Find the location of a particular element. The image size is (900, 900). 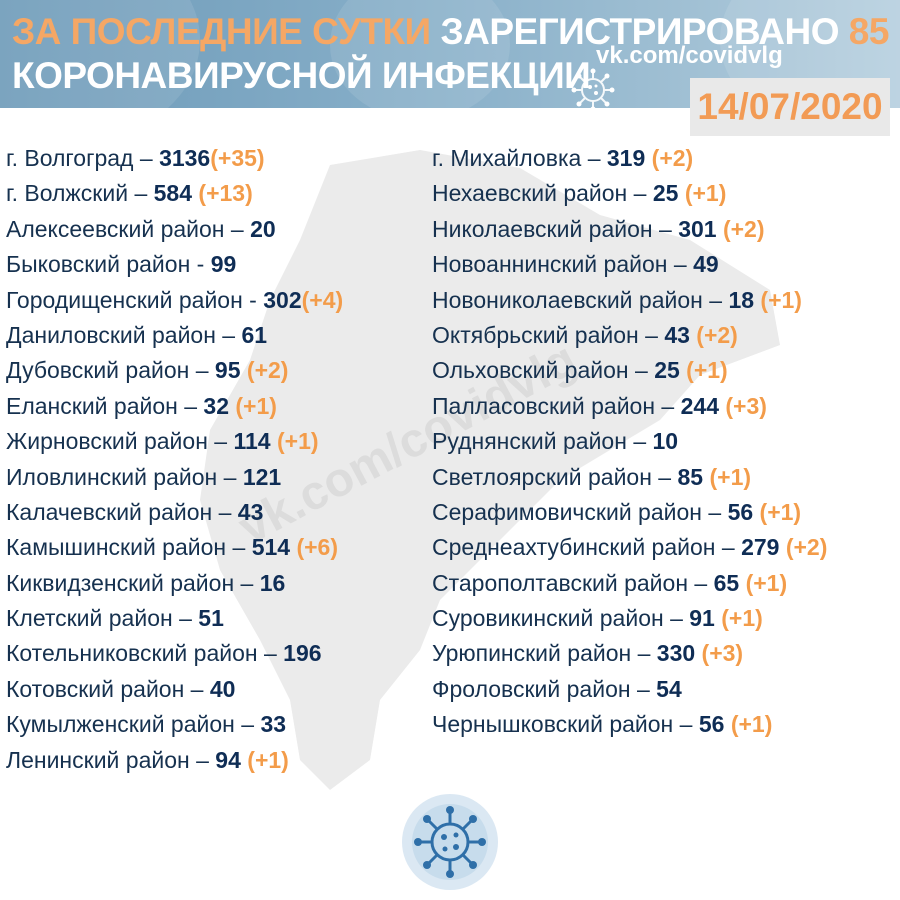

district-name: Киквидзенский район is located at coordinates (120, 582).